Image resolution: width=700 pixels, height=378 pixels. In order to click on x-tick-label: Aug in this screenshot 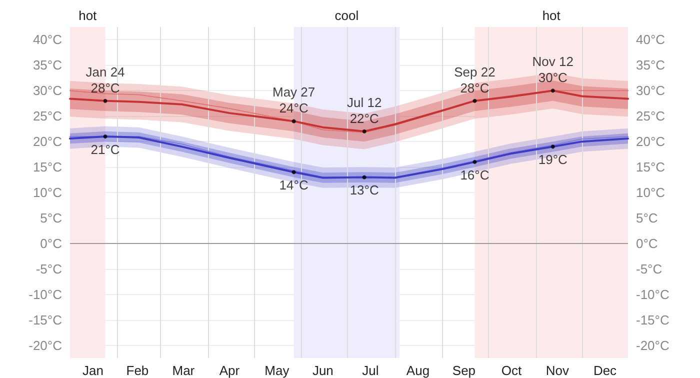, I will do `click(418, 370)`.